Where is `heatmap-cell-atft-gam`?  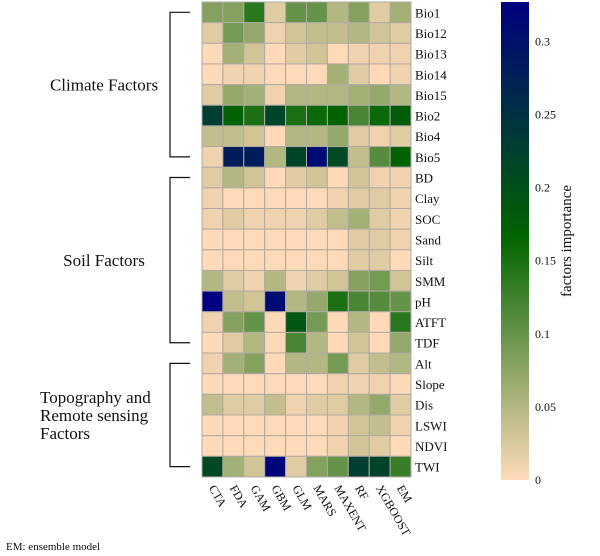
heatmap-cell-atft-gam is located at coordinates (254, 322).